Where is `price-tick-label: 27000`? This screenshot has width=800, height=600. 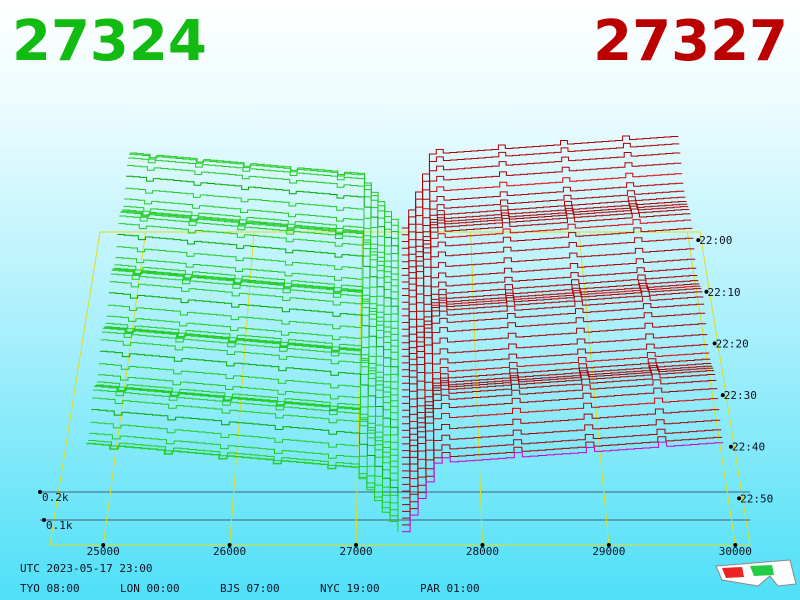 price-tick-label: 27000 is located at coordinates (355, 551).